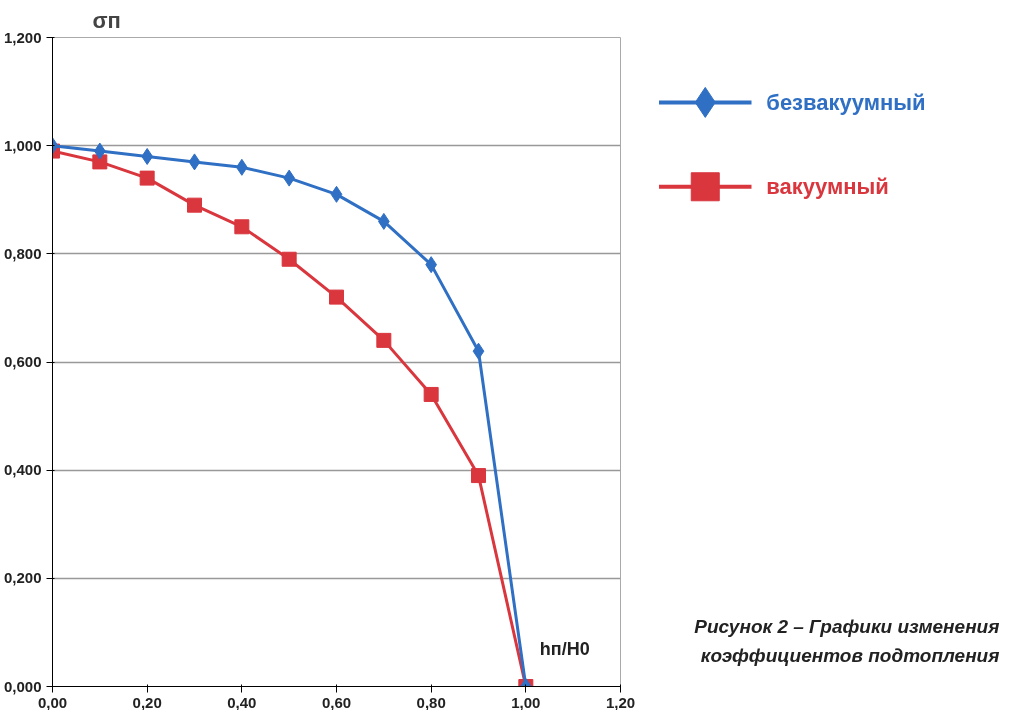  What do you see at coordinates (22, 578) in the screenshot?
I see `y-tick-label: 0,200` at bounding box center [22, 578].